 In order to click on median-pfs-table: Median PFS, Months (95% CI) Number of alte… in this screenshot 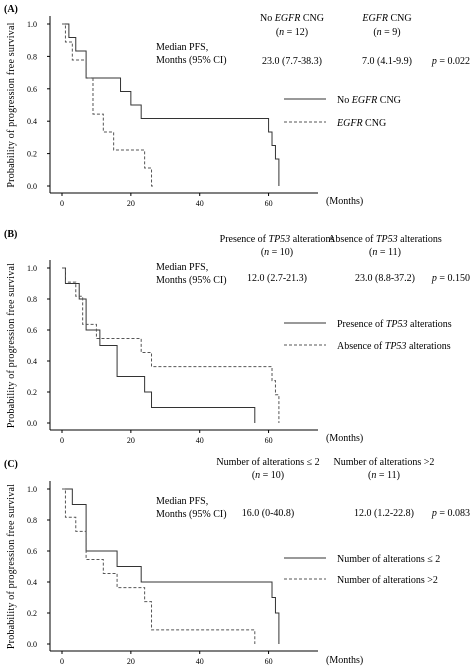, I will do `click(313, 488)`.